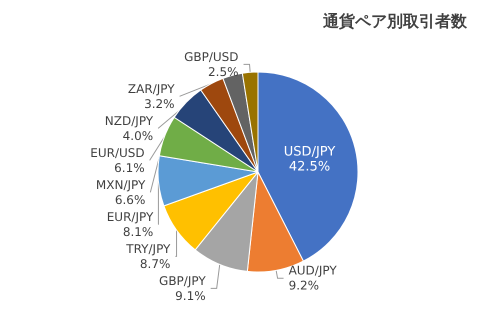 The width and height of the screenshot is (484, 326). Describe the element at coordinates (211, 57) in the screenshot. I see `slice-label: GBP/USD` at that location.